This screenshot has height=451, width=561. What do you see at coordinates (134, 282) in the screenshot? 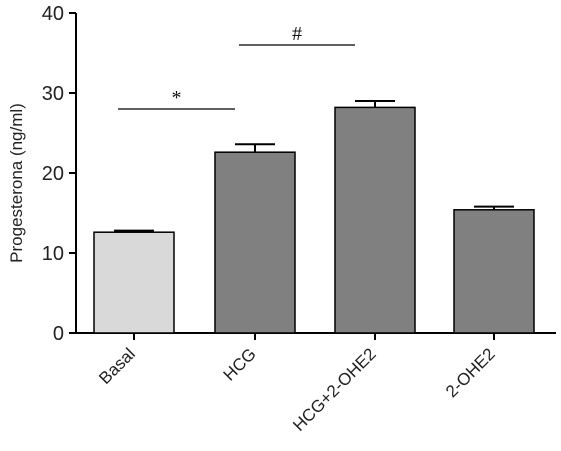
I see `bar-basal` at bounding box center [134, 282].